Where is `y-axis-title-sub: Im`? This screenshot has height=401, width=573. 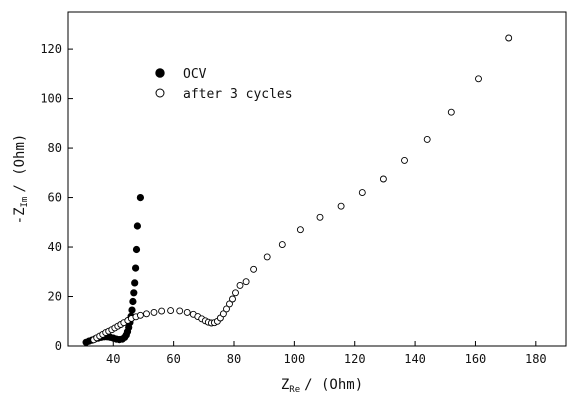
y-axis-title-sub: Im is located at coordinates (25, 202).